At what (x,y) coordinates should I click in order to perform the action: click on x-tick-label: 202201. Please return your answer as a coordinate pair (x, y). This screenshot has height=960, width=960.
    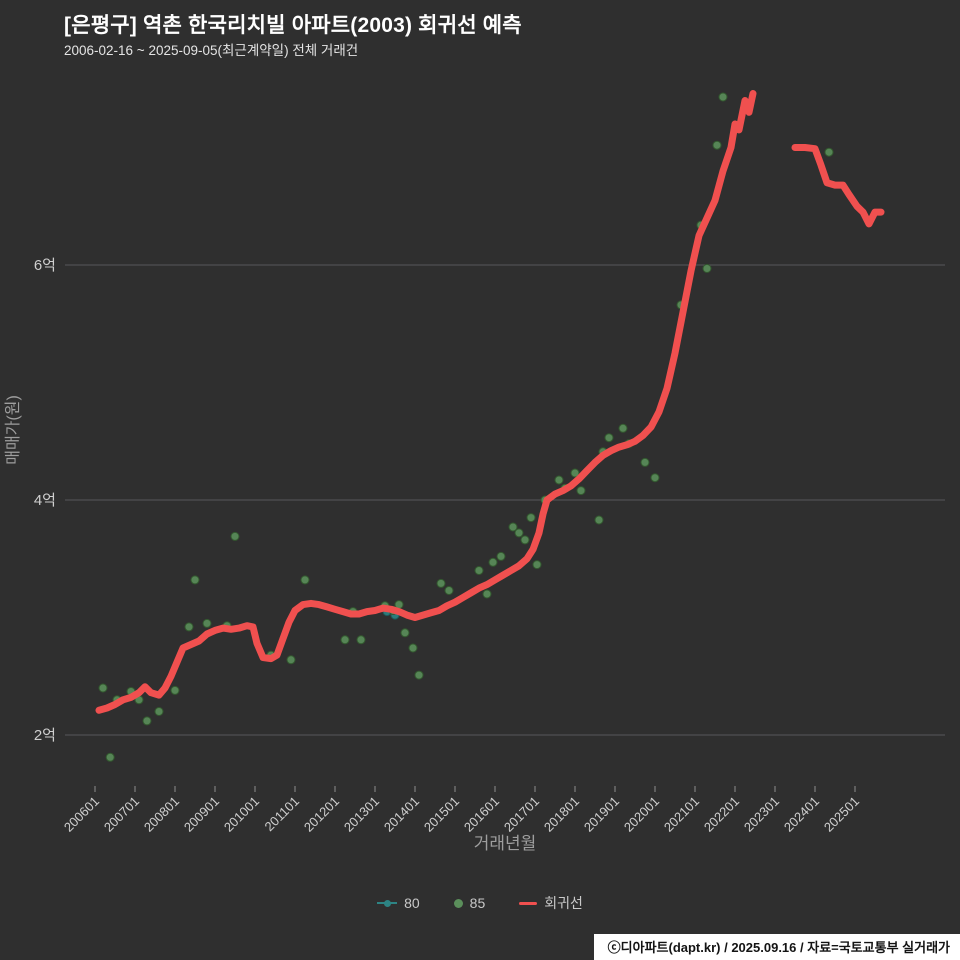
    Looking at the image, I should click on (721, 814).